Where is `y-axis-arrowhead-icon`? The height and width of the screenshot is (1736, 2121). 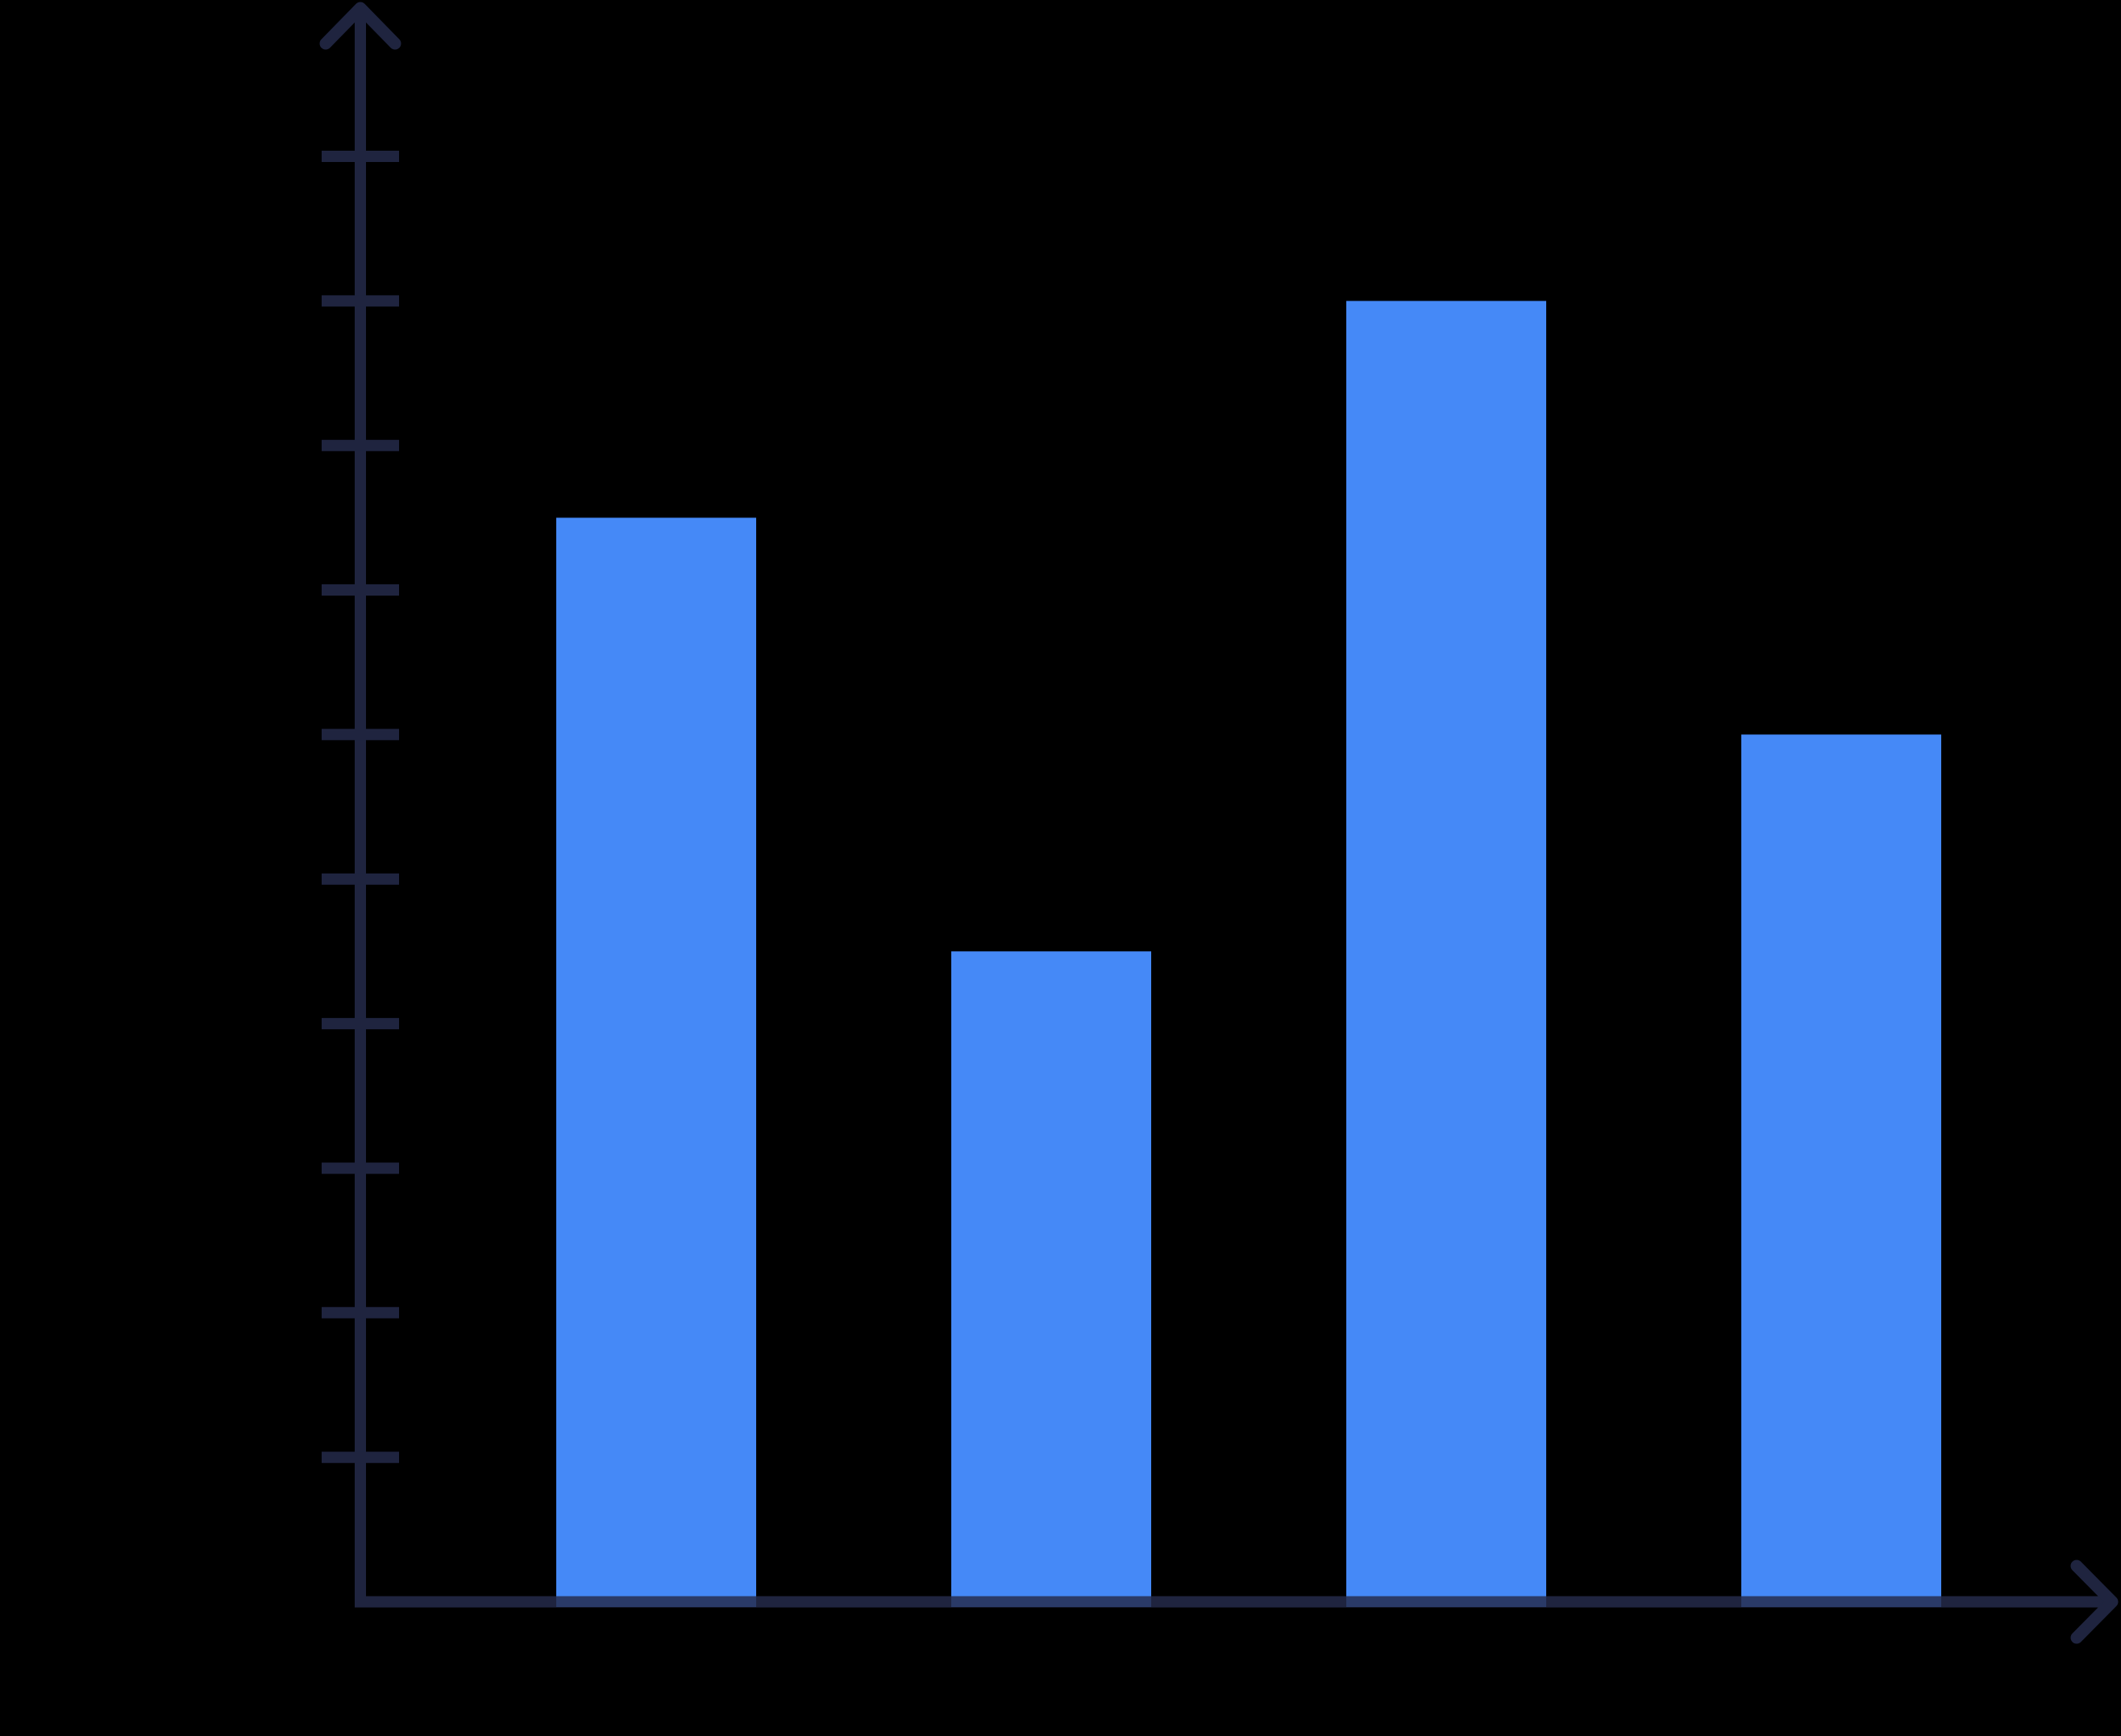
y-axis-arrowhead-icon is located at coordinates (360, 26).